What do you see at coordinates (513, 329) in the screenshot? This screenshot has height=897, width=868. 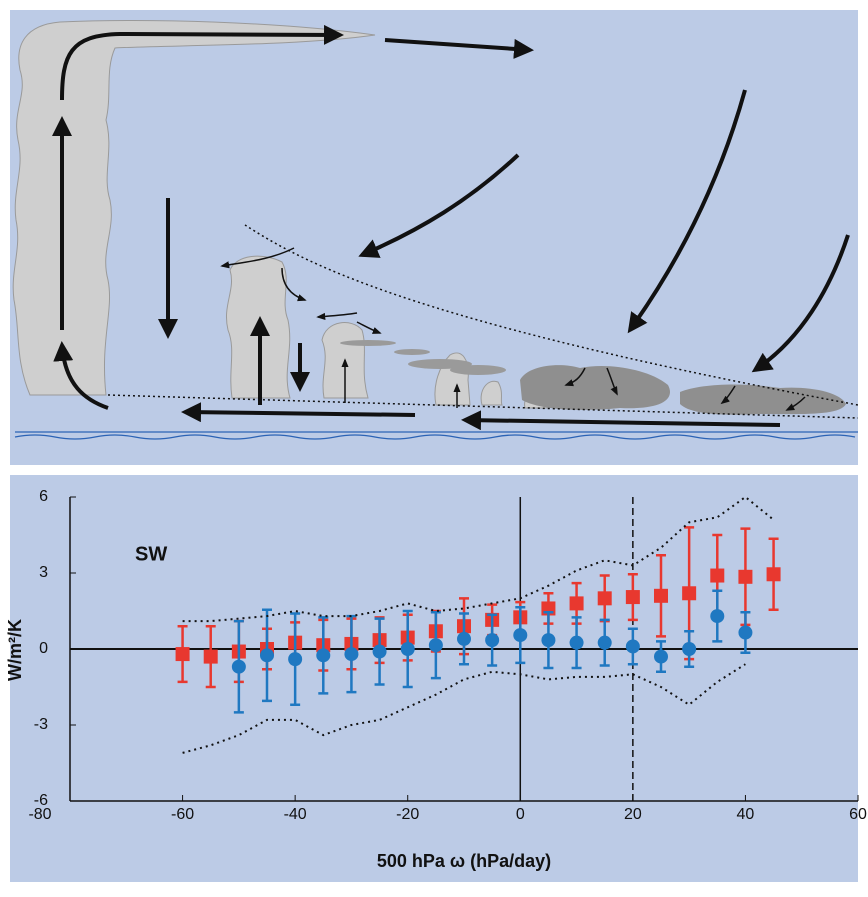 I see `small-arrows` at bounding box center [513, 329].